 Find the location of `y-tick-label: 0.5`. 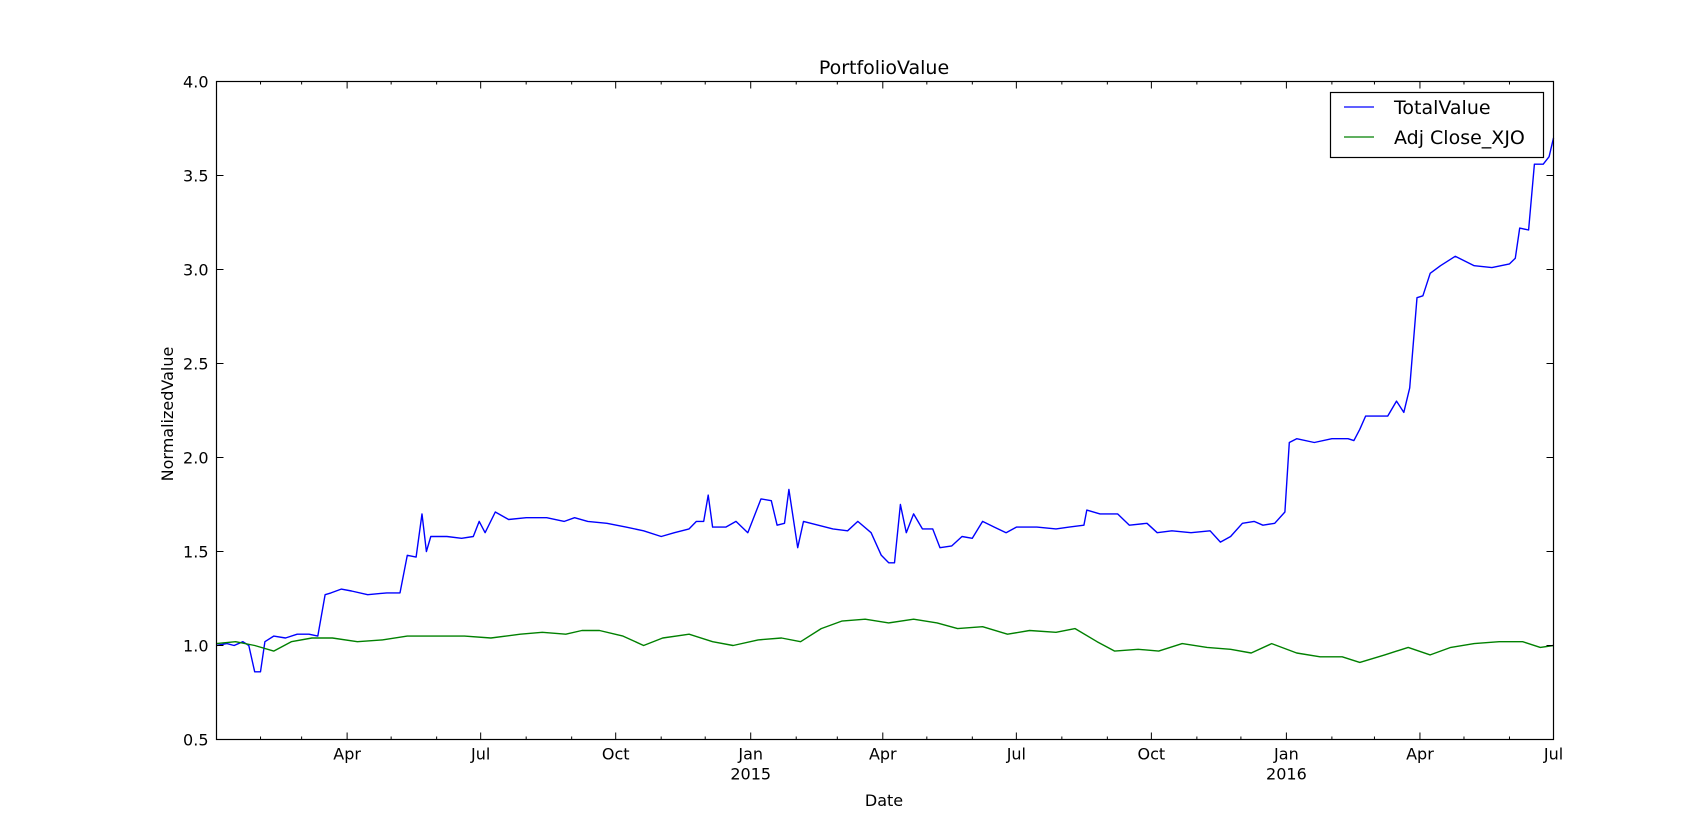

y-tick-label: 0.5 is located at coordinates (195, 740).